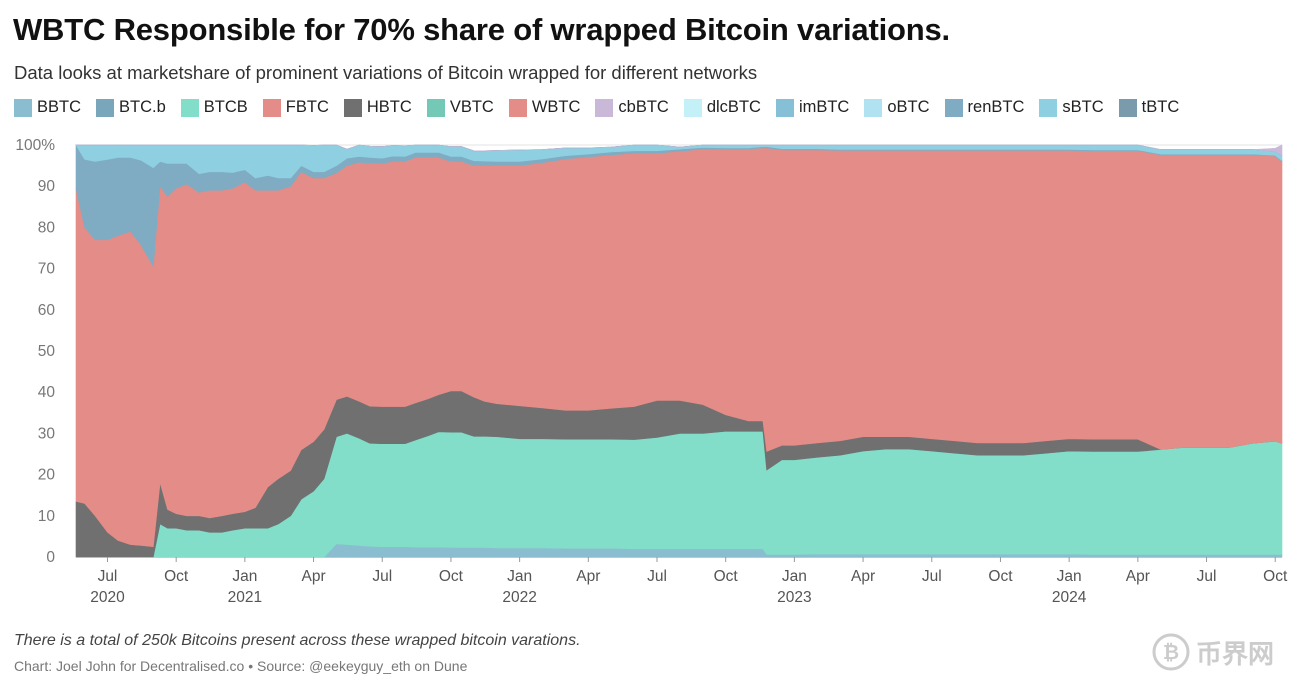 Image resolution: width=1310 pixels, height=692 pixels. I want to click on legend-item-dlcbtc: dlcBTC, so click(722, 107).